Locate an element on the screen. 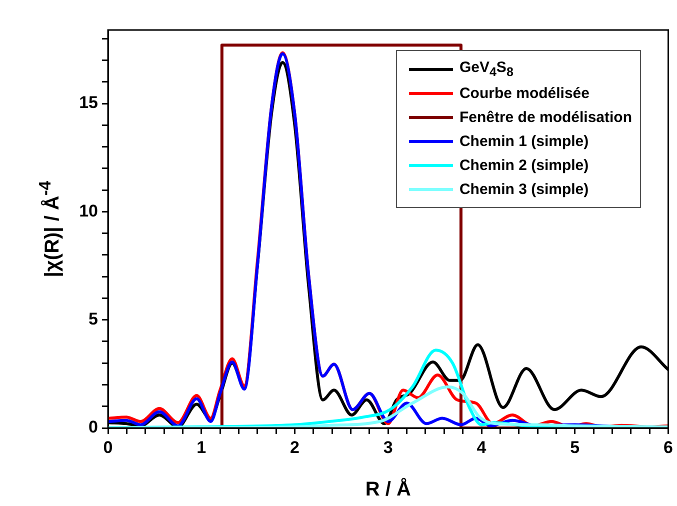 This screenshot has height=506, width=677. legend-label: Chemin 3 (simple) is located at coordinates (524, 189).